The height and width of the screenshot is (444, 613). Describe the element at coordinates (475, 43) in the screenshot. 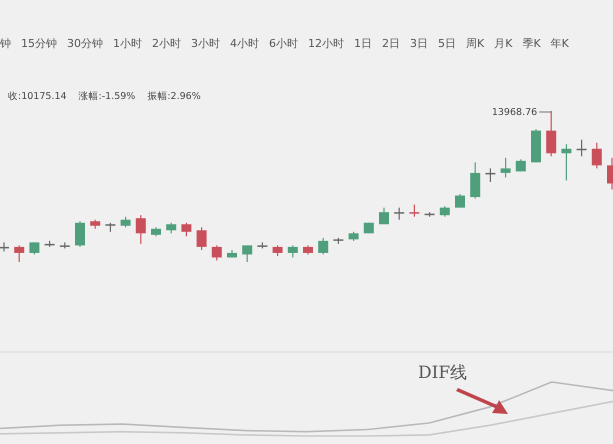

I see `text: 周K` at that location.